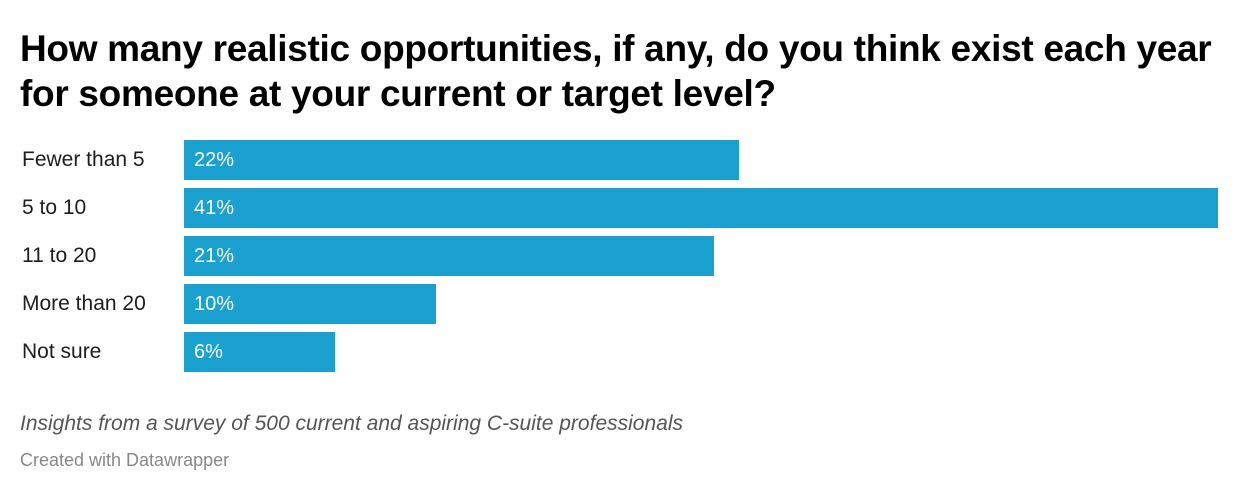 The width and height of the screenshot is (1240, 496). Describe the element at coordinates (59, 255) in the screenshot. I see `category-label: 11 to 20` at that location.